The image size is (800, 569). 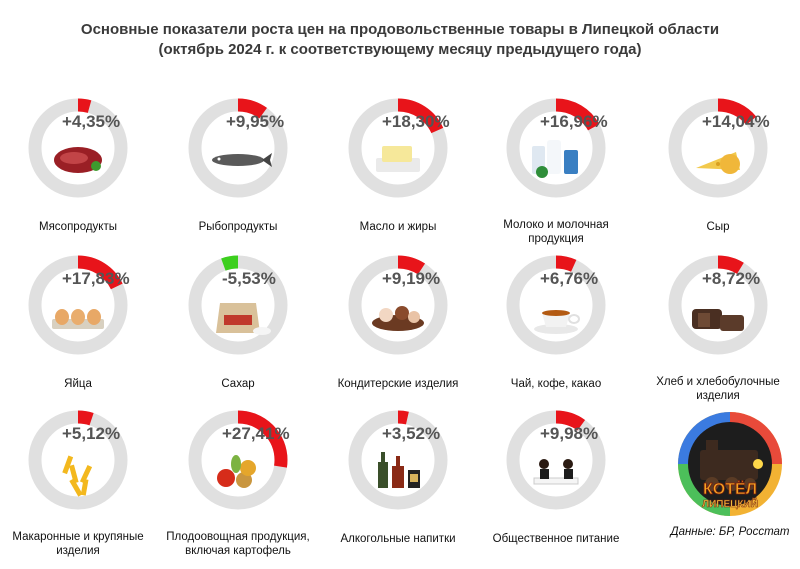 I want to click on category-label: Масло и жиры, so click(x=398, y=227).